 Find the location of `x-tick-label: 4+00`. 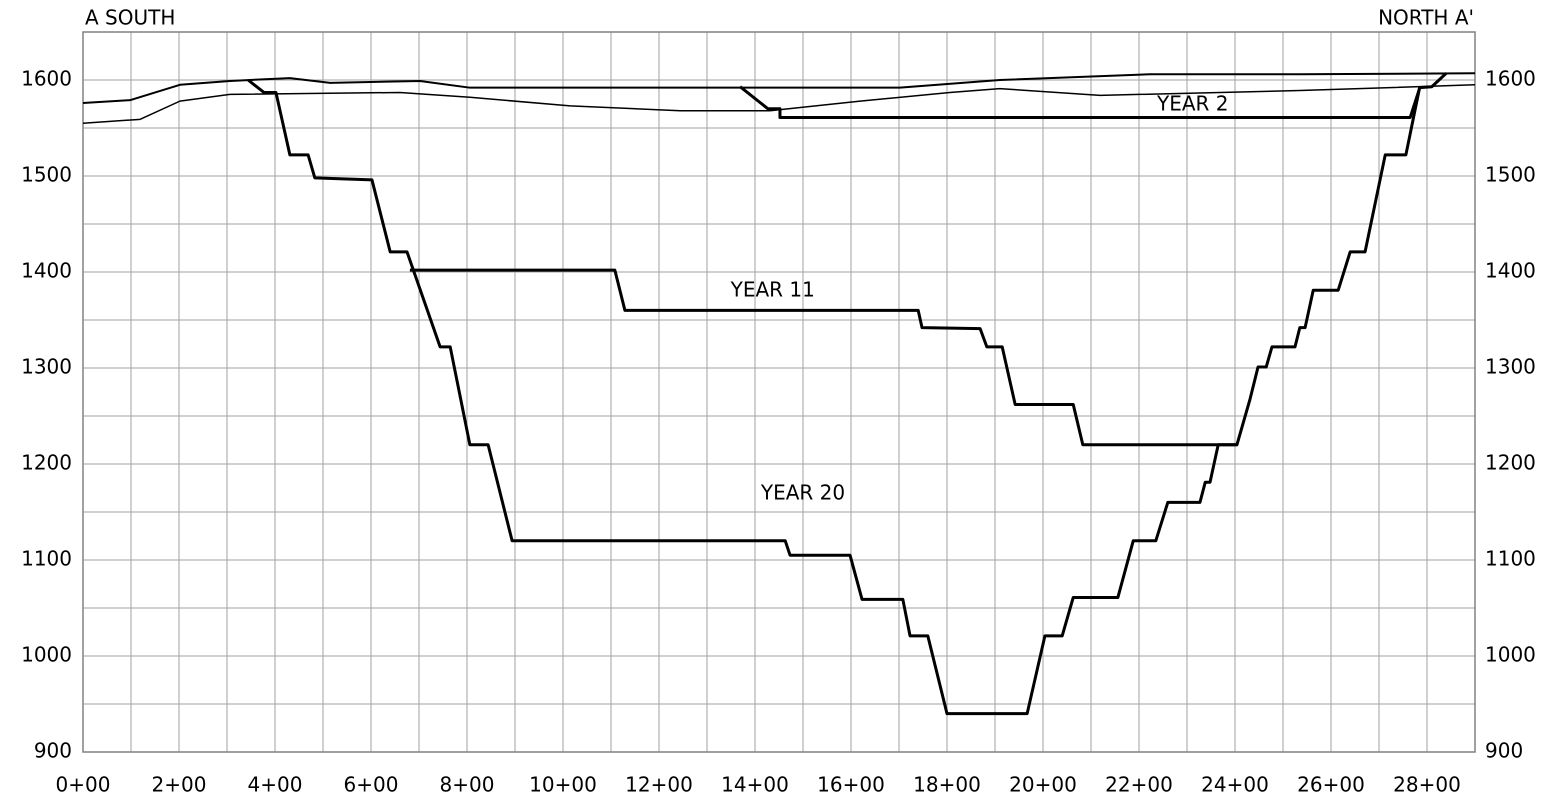

x-tick-label: 4+00 is located at coordinates (275, 785).